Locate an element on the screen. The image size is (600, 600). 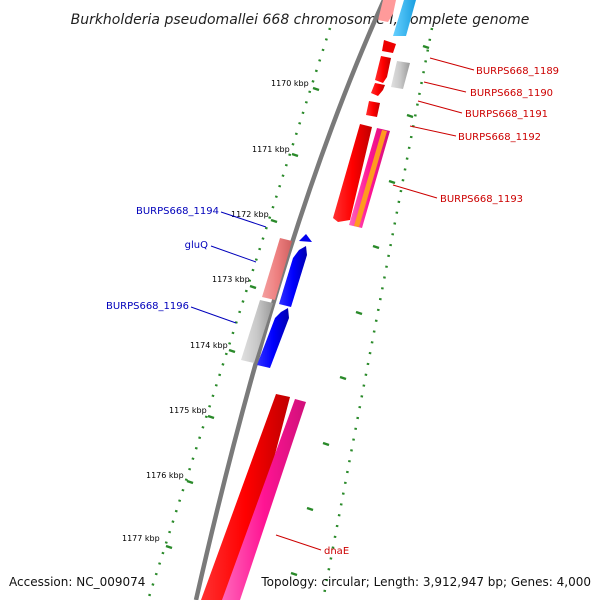
label-dnae: dnaE is located at coordinates (336, 551).